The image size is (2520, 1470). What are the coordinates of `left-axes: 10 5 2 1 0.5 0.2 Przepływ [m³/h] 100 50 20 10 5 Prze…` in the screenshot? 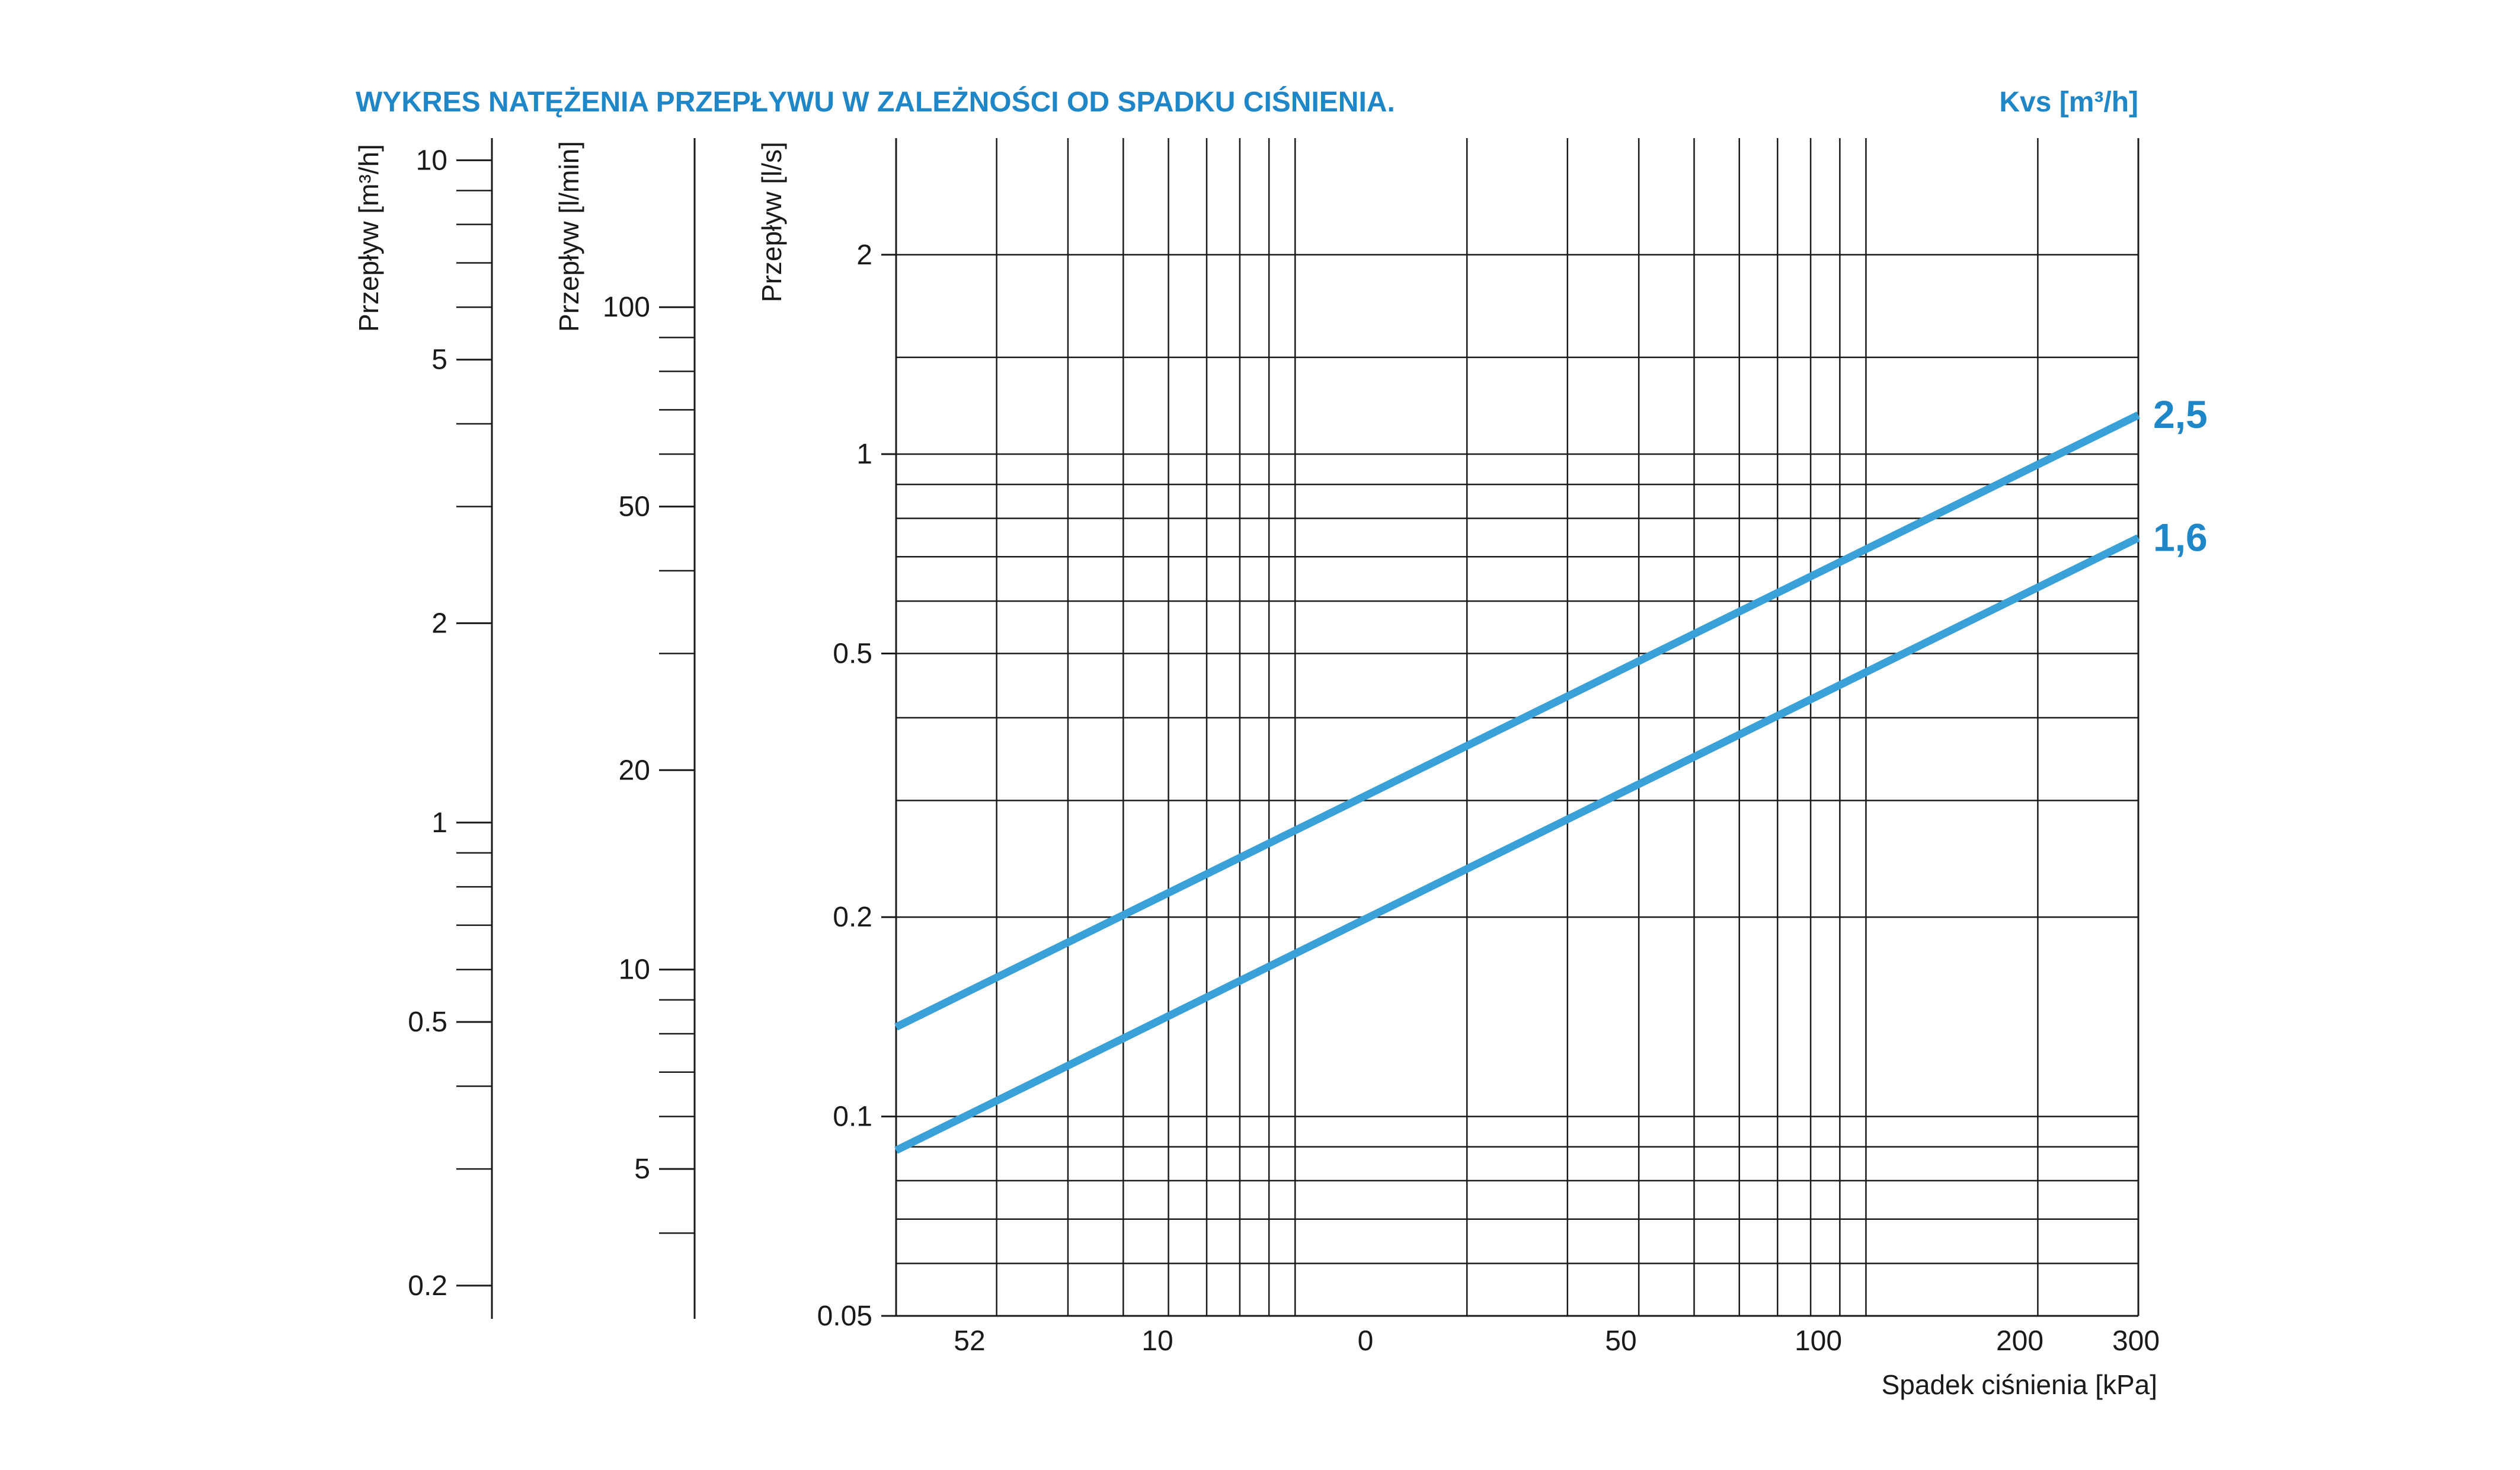 It's located at (525, 728).